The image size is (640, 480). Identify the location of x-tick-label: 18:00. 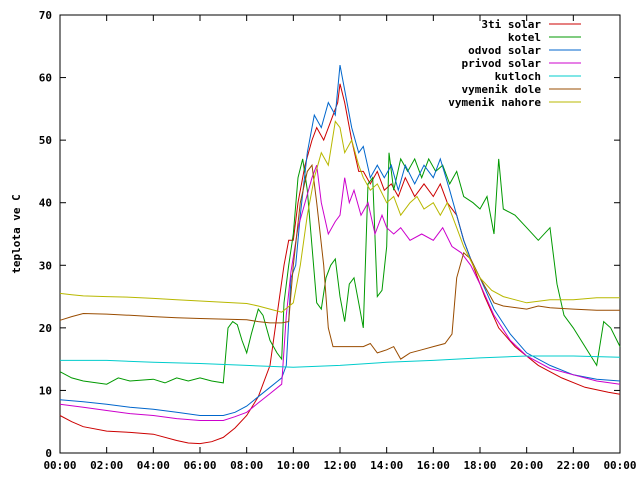
(479, 465).